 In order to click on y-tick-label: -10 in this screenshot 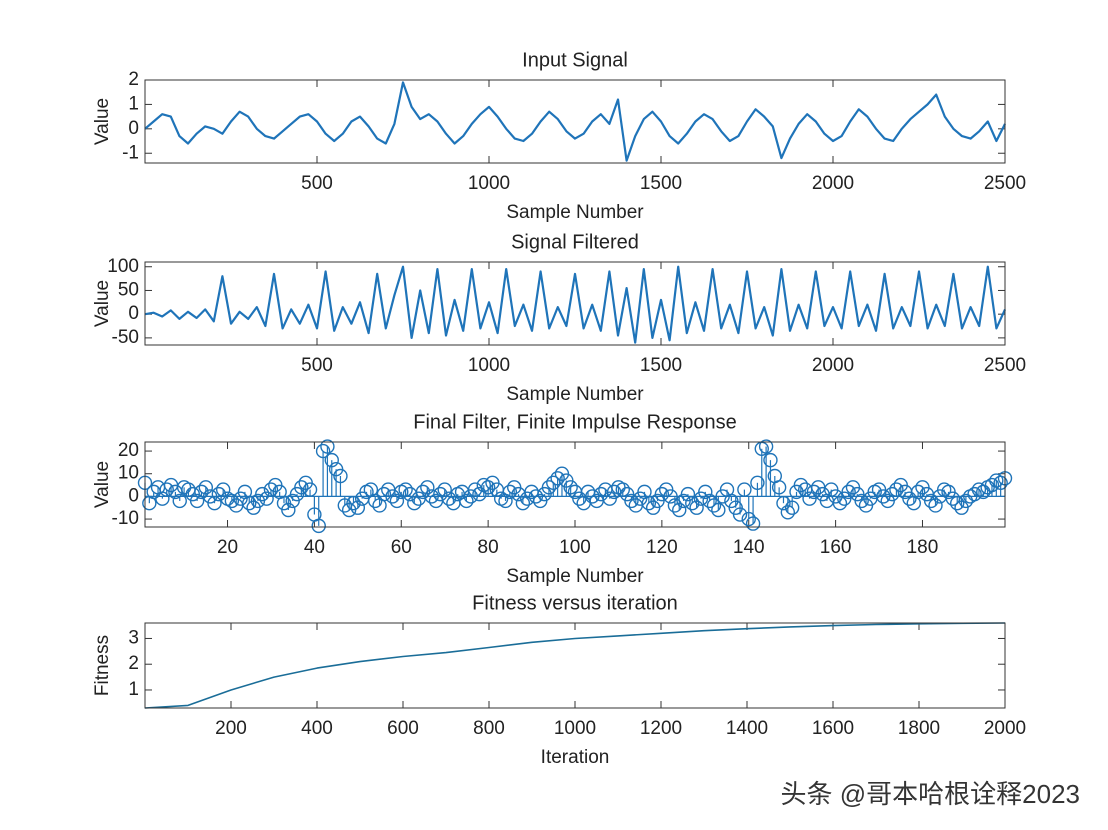, I will do `click(125, 518)`.